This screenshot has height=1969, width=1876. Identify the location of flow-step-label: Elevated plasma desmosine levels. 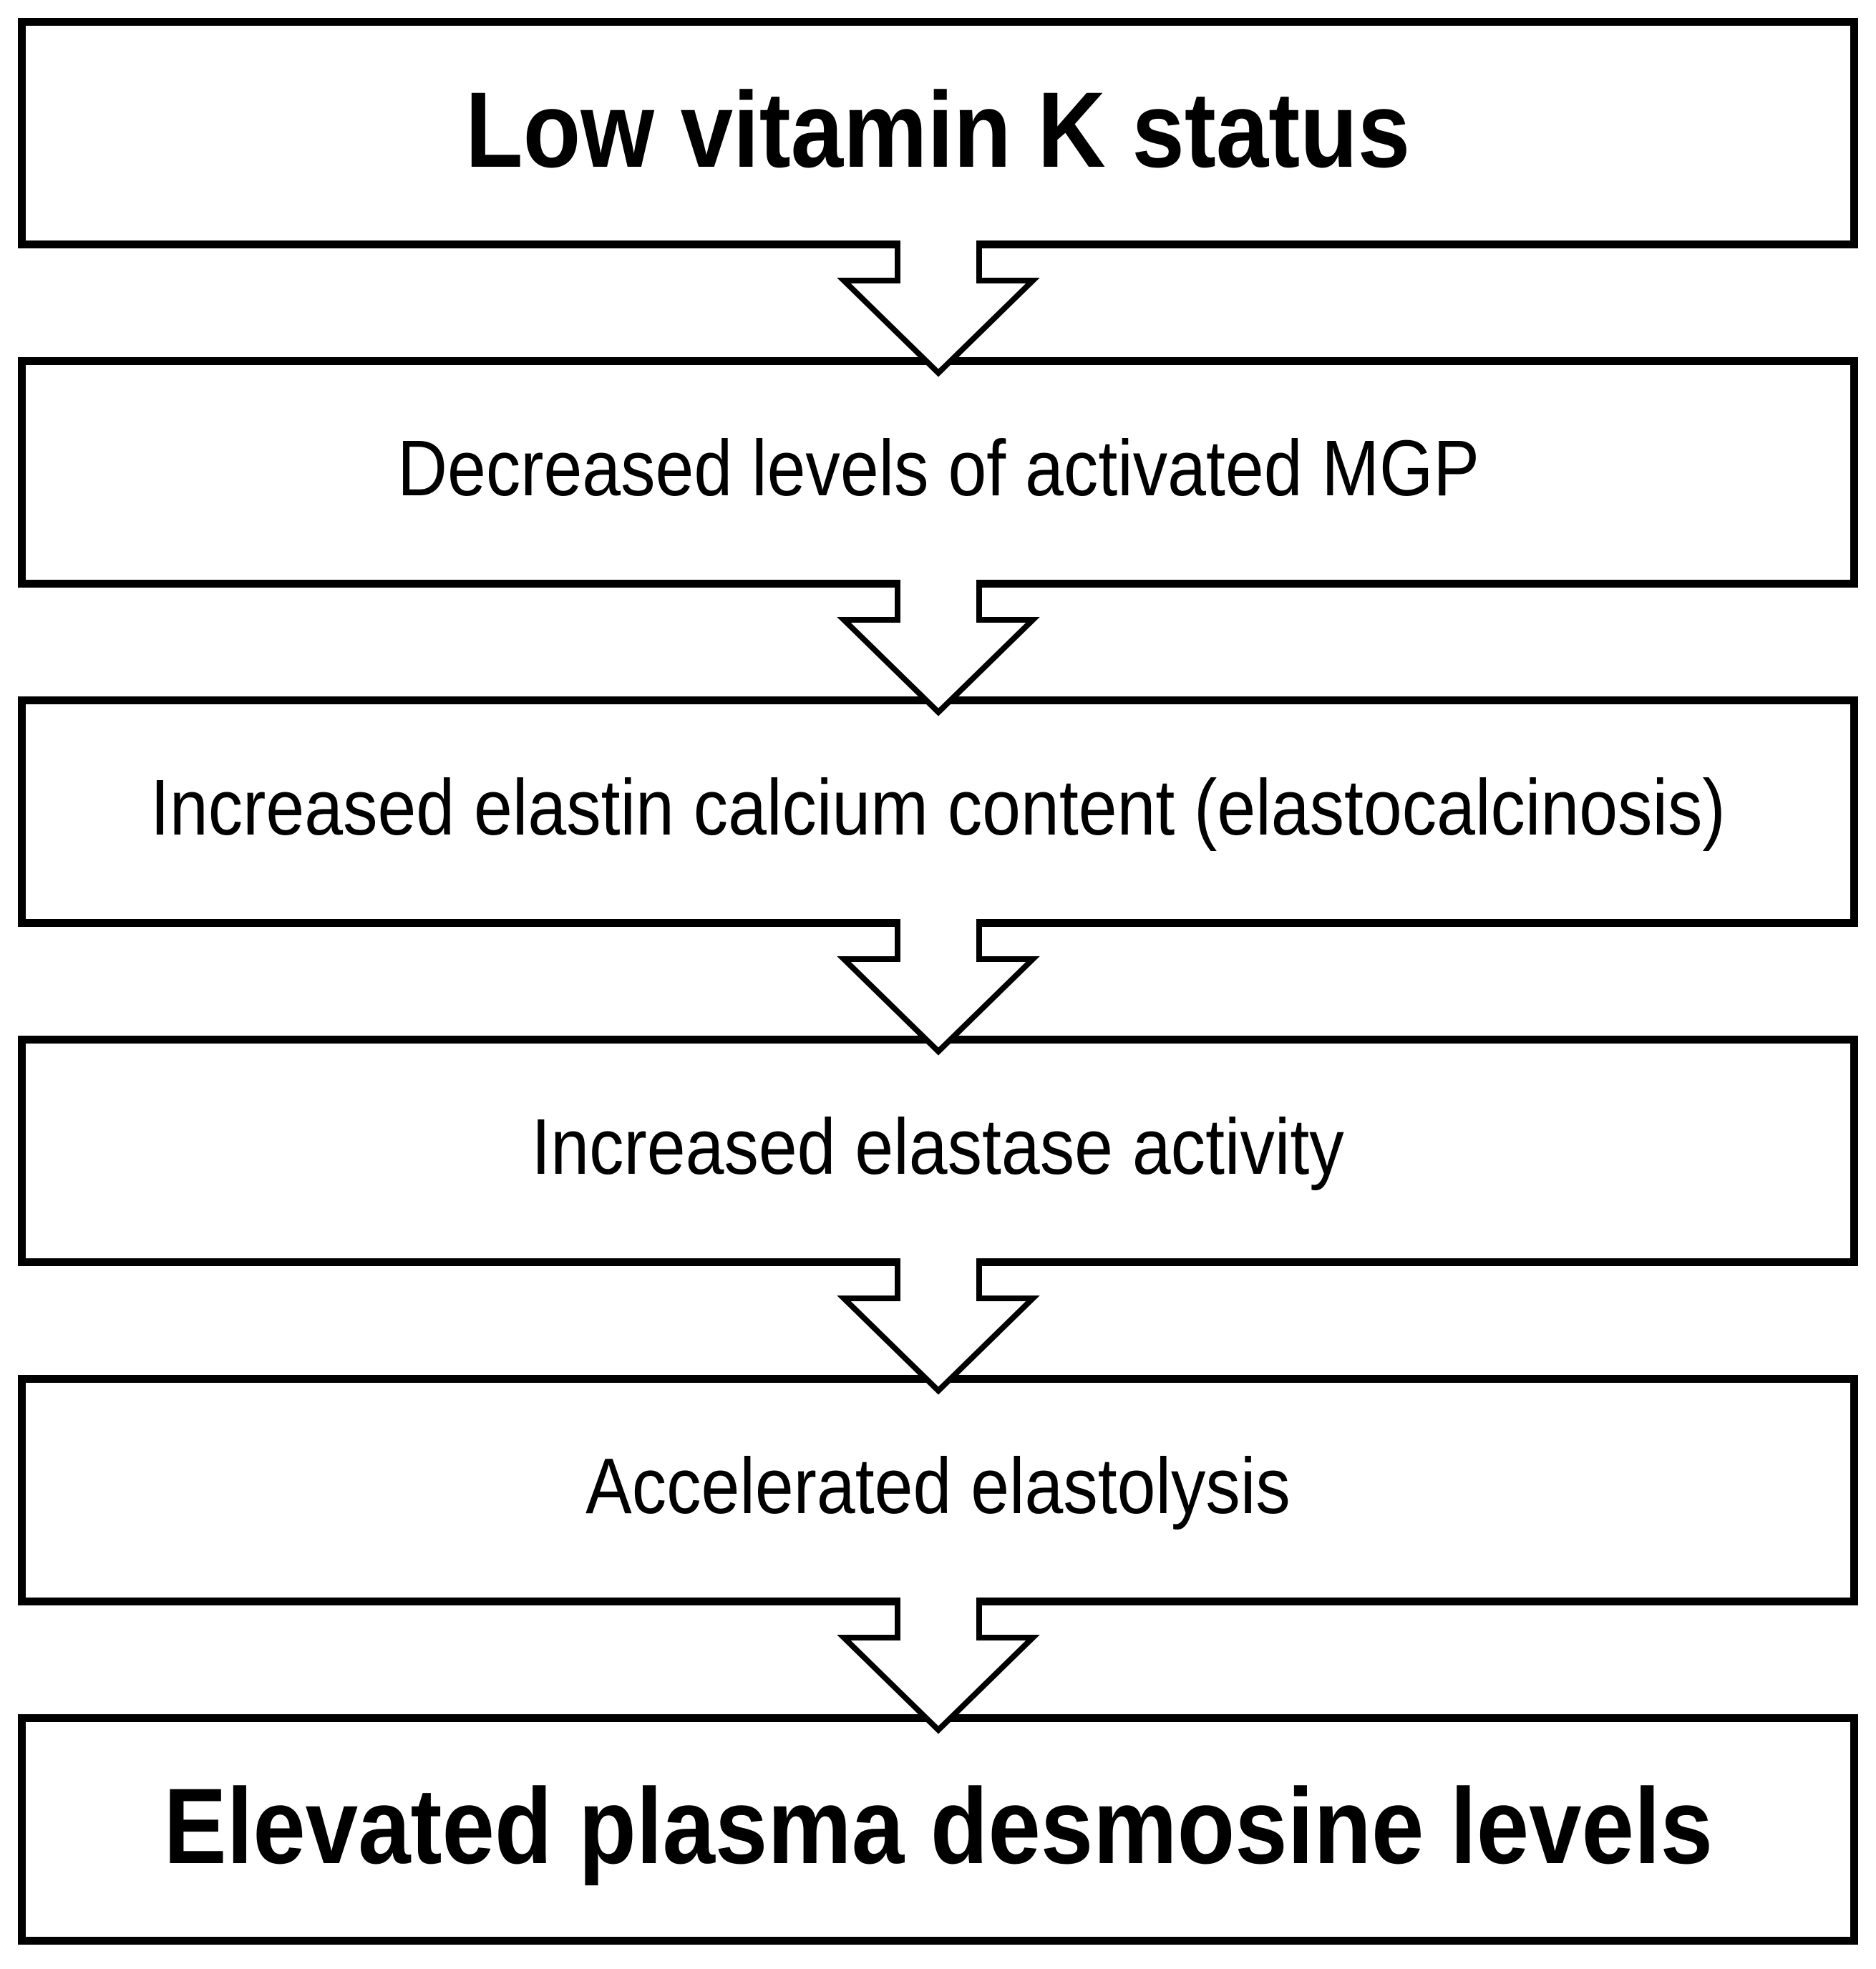
(938, 1826).